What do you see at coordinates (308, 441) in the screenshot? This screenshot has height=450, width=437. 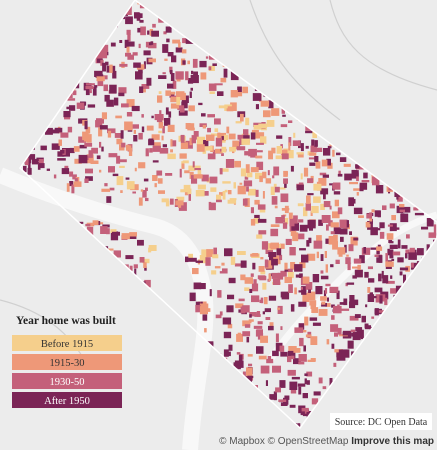 I see `osm-credit: © OpenStreetMap` at bounding box center [308, 441].